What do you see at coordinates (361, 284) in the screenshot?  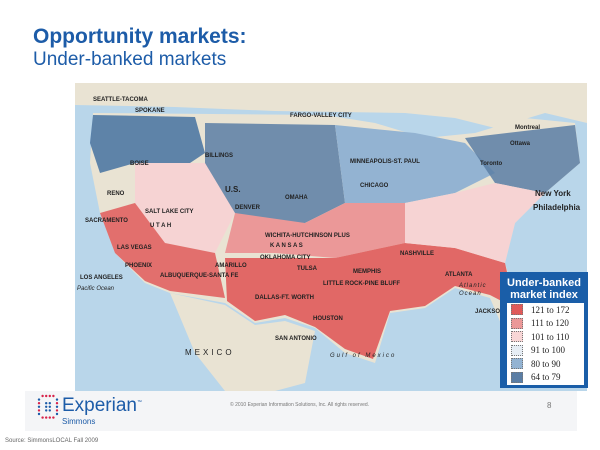 I see `map-label: LITTLE ROCK-PINE BLUFF` at bounding box center [361, 284].